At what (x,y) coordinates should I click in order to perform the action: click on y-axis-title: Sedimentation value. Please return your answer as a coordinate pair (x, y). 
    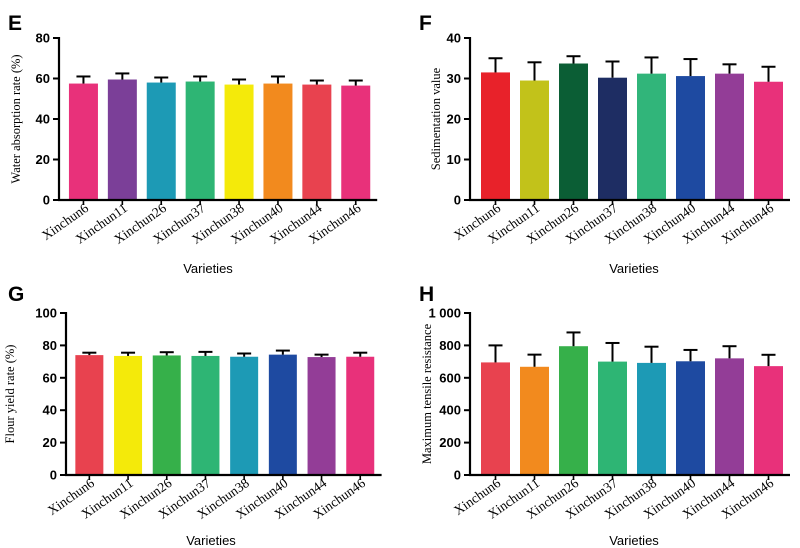
    Looking at the image, I should click on (436, 118).